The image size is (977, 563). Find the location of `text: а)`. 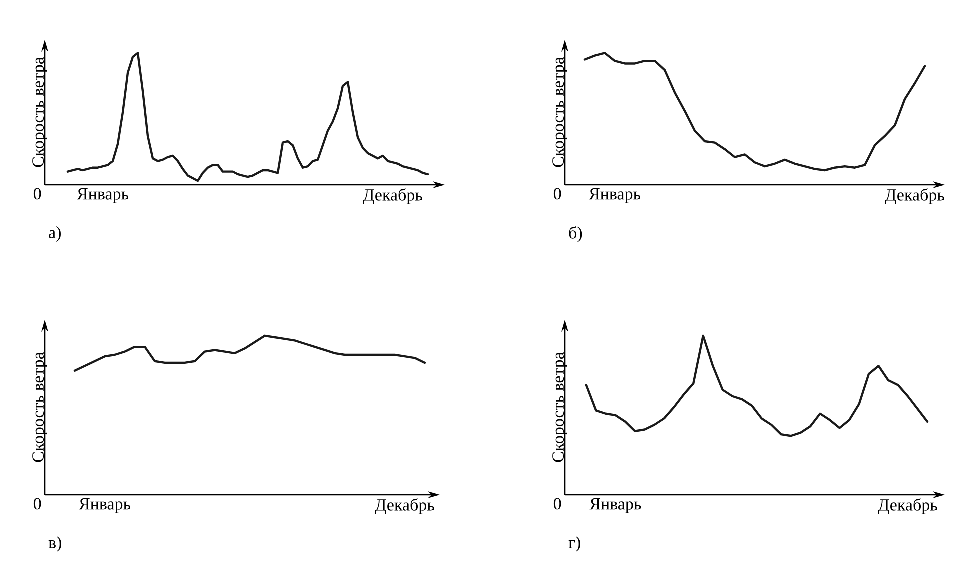

text: а) is located at coordinates (55, 234).